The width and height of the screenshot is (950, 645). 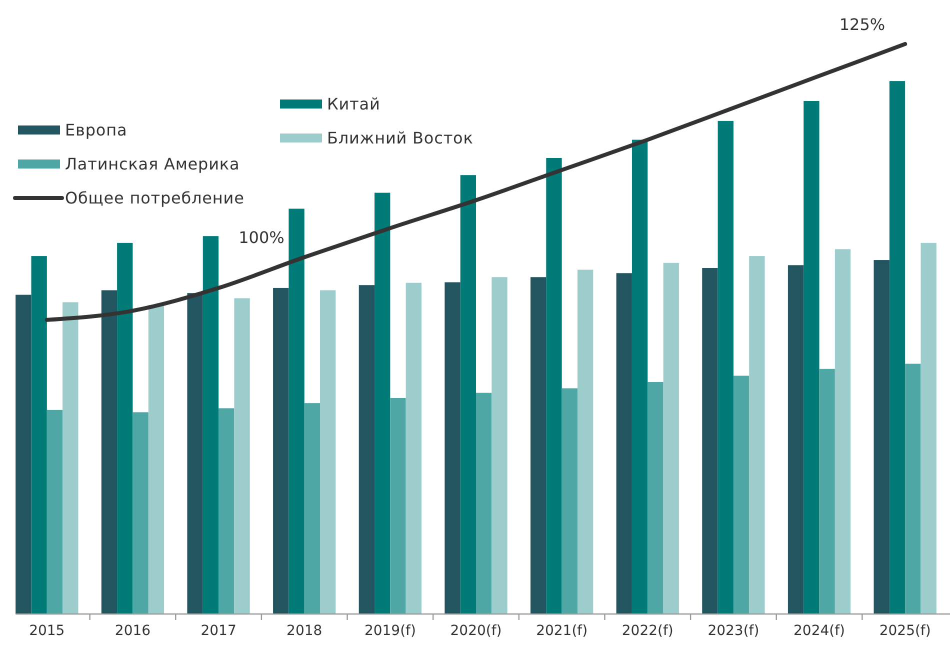 What do you see at coordinates (47, 631) in the screenshot?
I see `x-tick-label: 2015` at bounding box center [47, 631].